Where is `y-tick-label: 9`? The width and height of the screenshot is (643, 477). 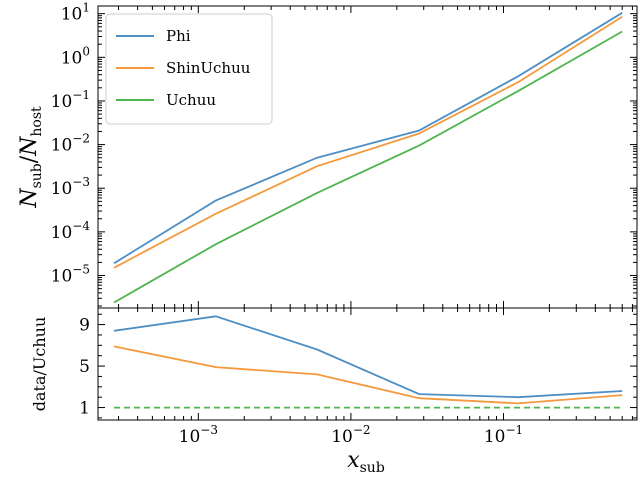
y-tick-label: 9 is located at coordinates (84, 326).